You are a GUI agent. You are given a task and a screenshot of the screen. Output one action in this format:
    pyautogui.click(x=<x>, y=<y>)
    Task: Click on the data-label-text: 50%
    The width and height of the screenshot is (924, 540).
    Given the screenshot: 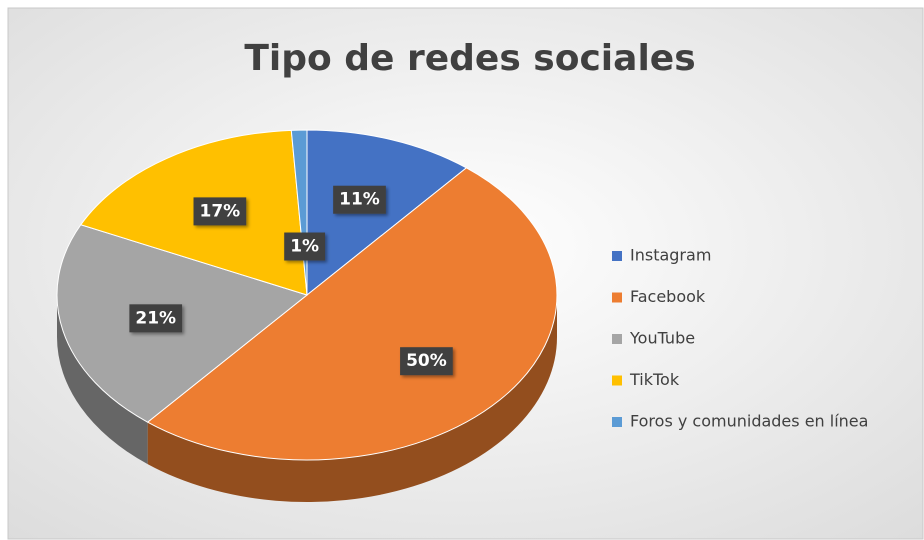 What is the action you would take?
    pyautogui.click(x=426, y=361)
    